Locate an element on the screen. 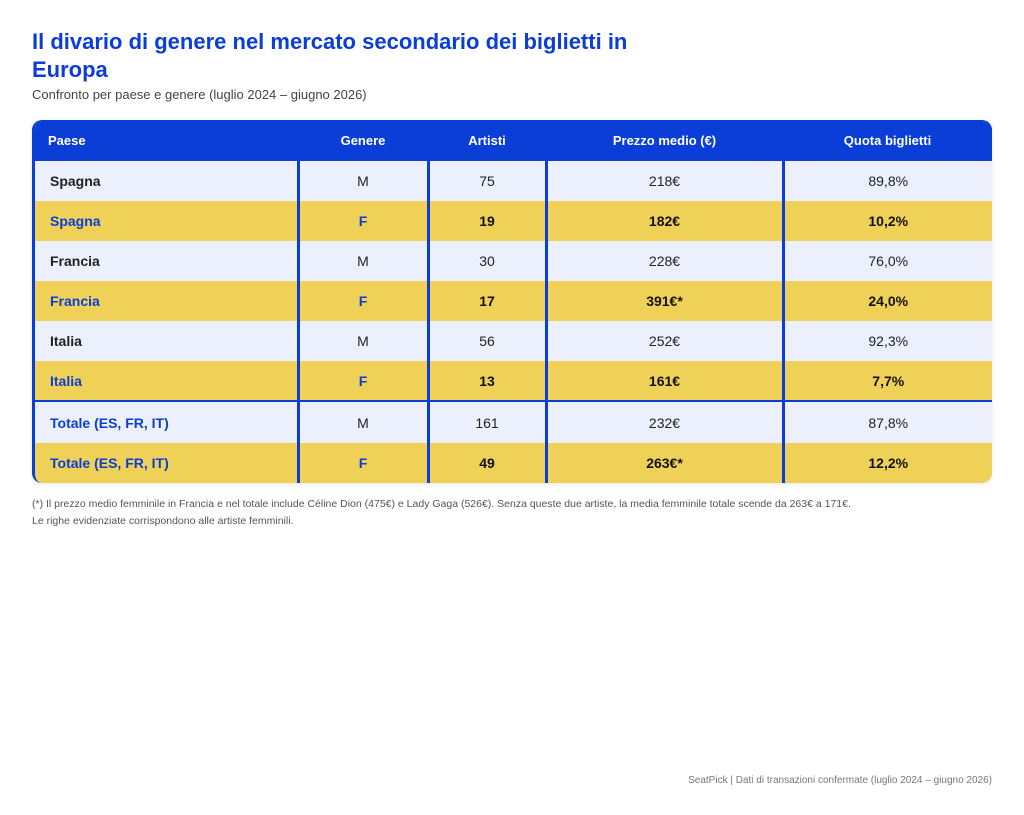  cell-artists: 161 is located at coordinates (488, 421).